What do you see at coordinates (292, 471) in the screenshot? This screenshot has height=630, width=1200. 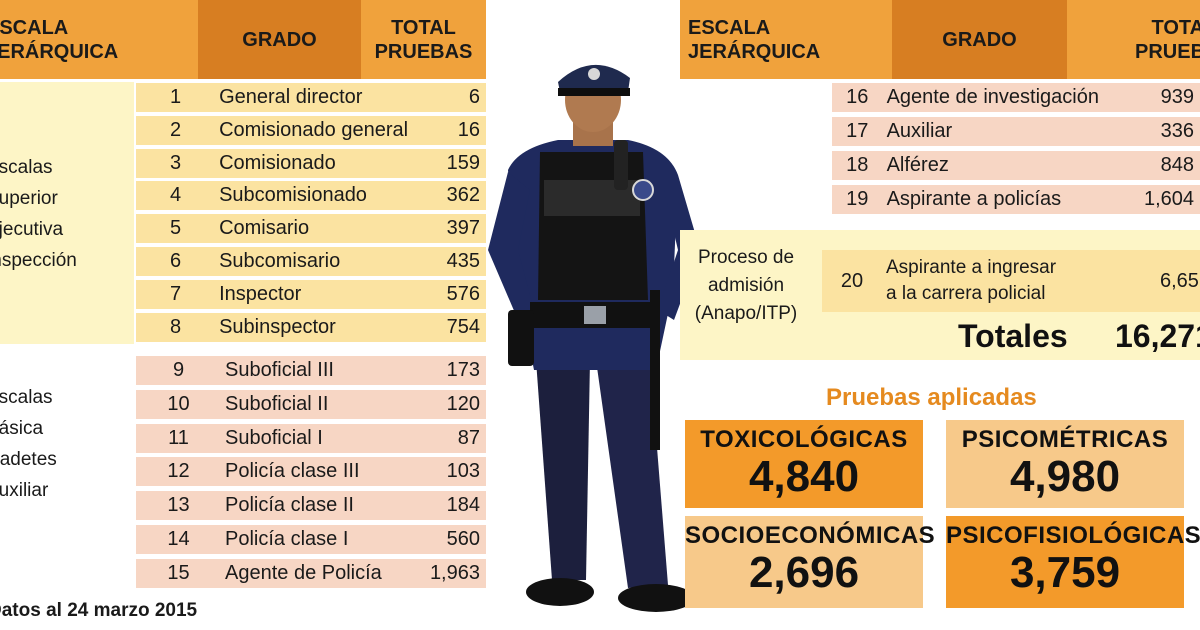 I see `row-grado: Policía clase III` at bounding box center [292, 471].